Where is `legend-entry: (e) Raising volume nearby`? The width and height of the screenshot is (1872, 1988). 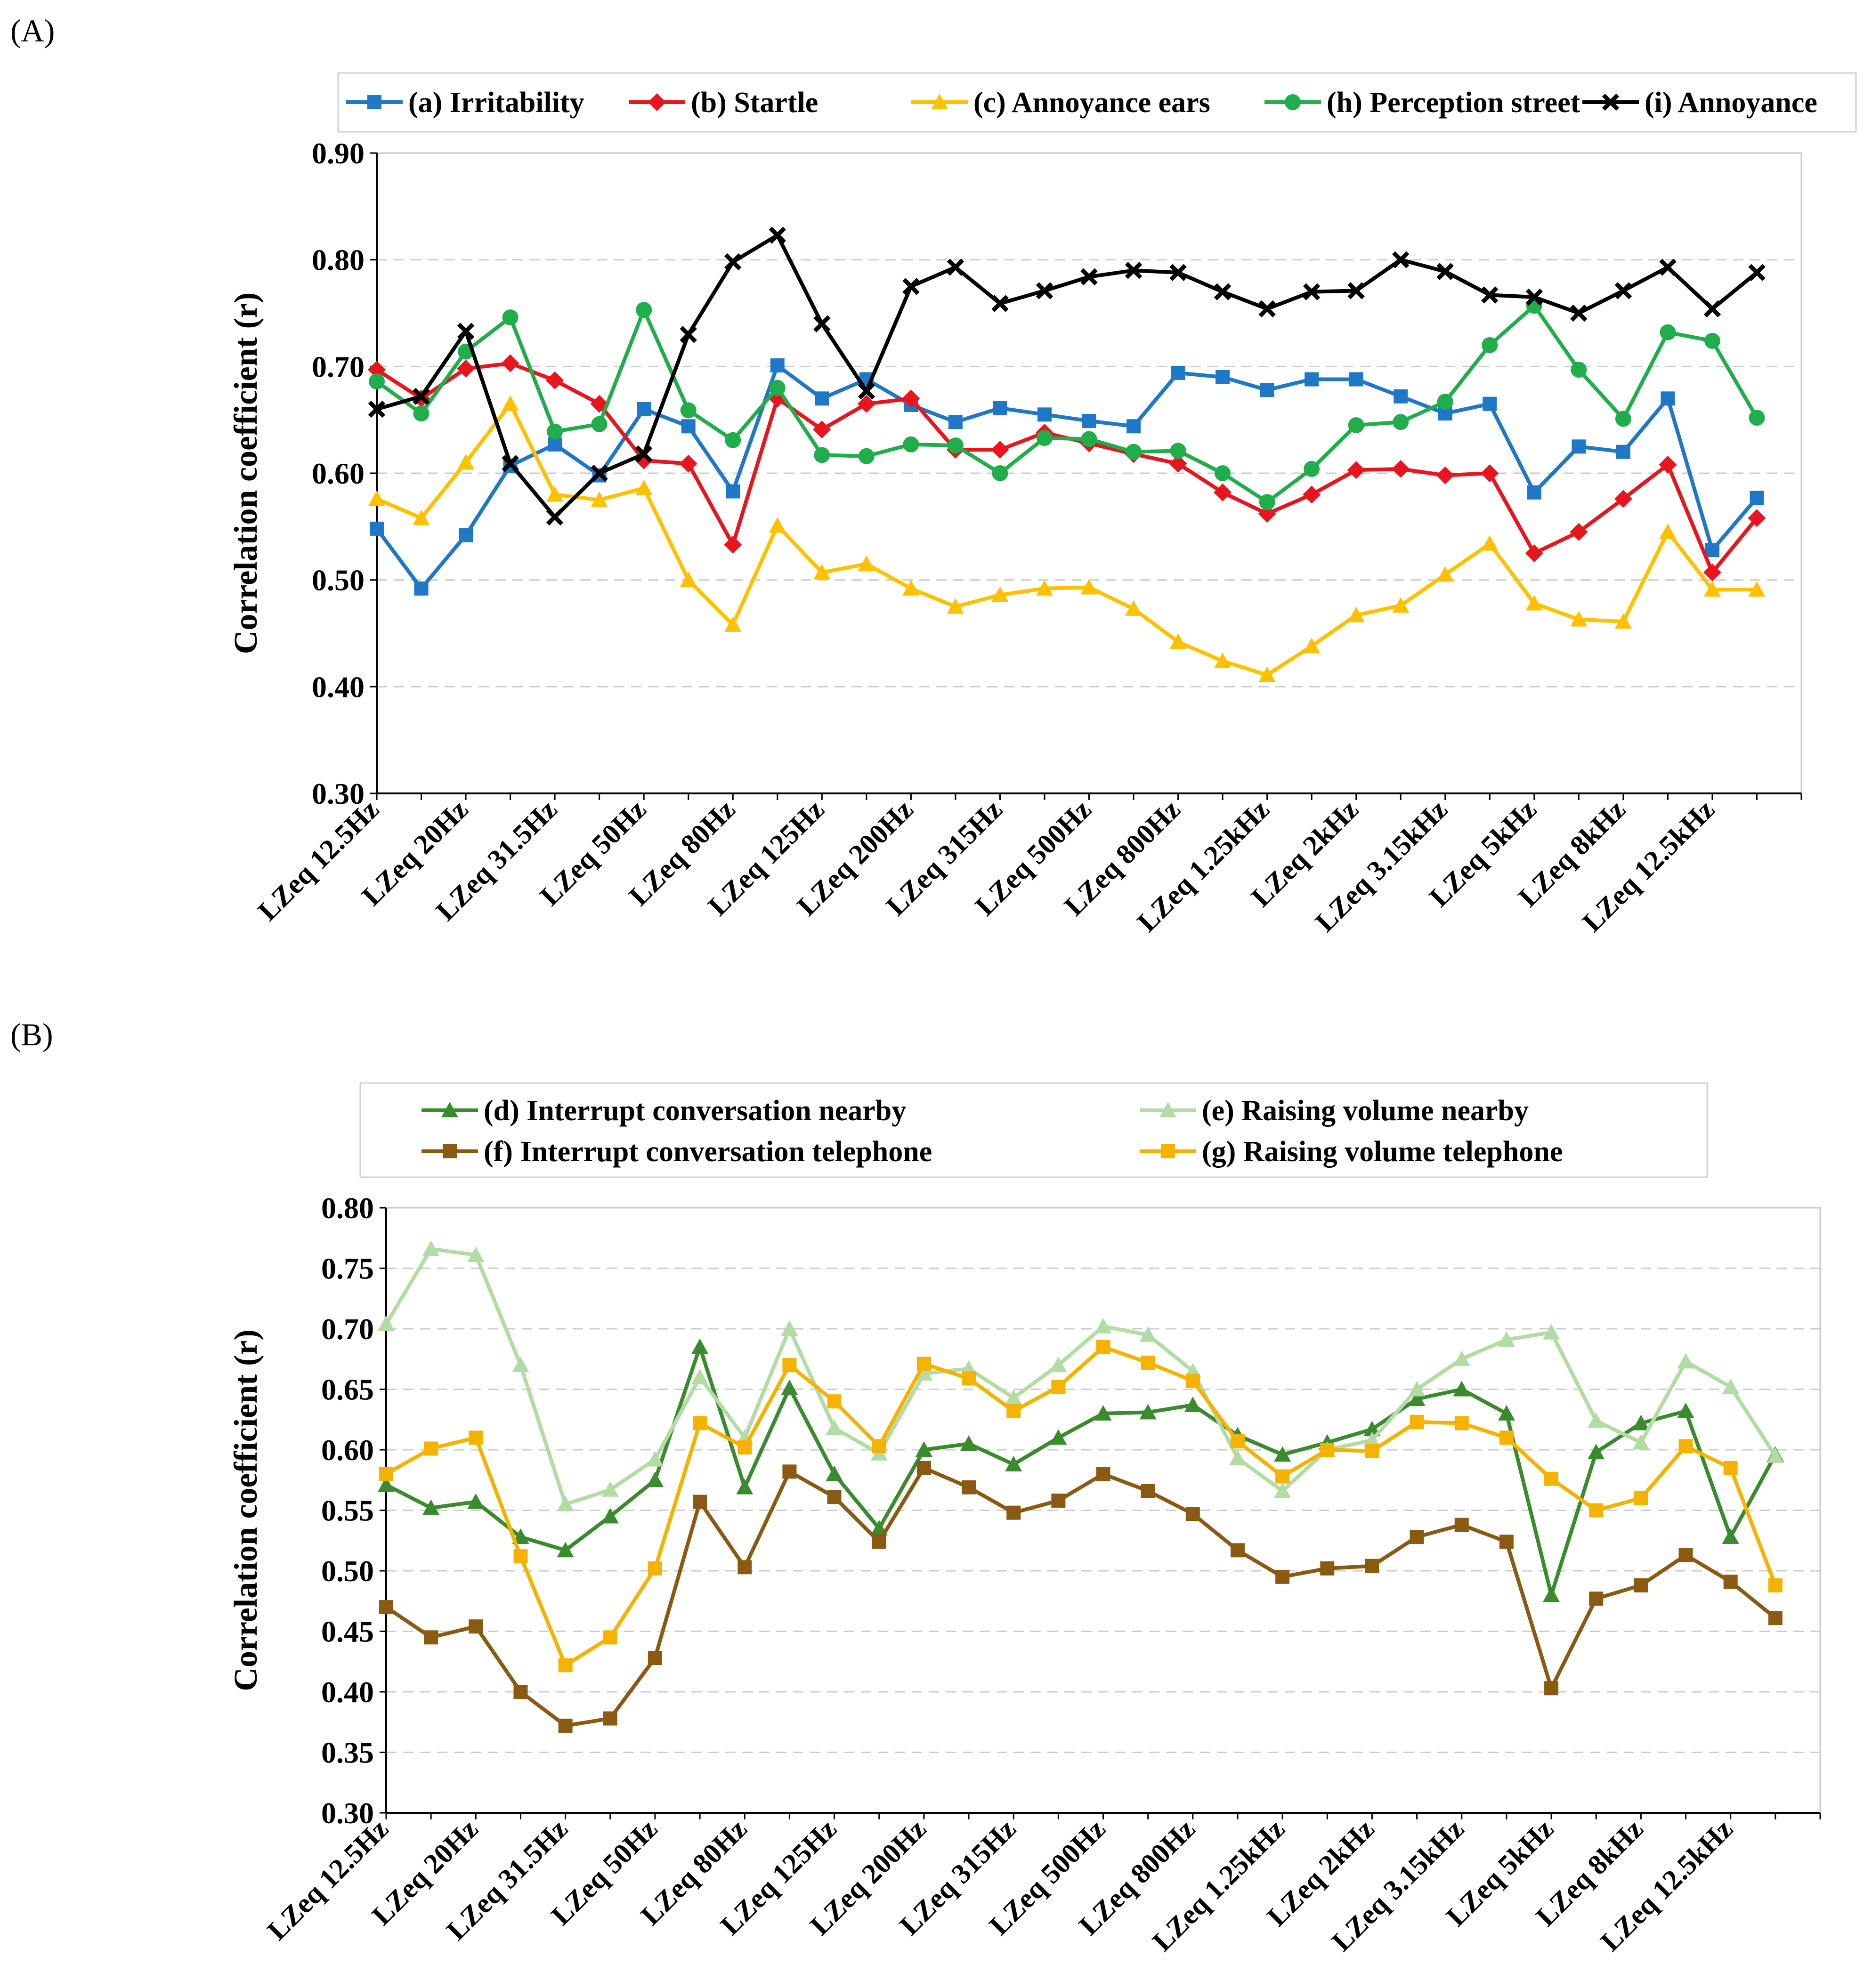
legend-entry: (e) Raising volume nearby is located at coordinates (1334, 1111).